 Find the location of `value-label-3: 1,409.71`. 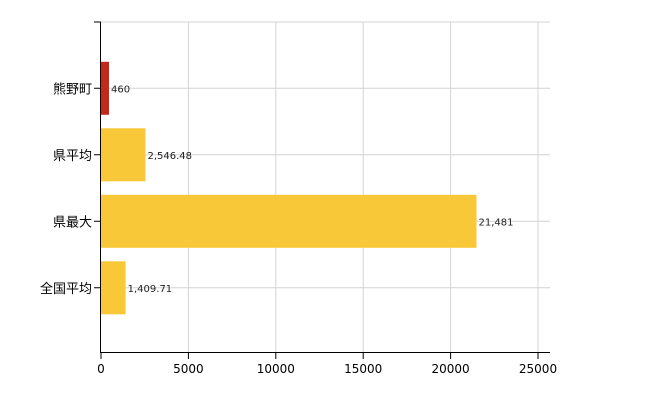

value-label-3: 1,409.71 is located at coordinates (150, 289).